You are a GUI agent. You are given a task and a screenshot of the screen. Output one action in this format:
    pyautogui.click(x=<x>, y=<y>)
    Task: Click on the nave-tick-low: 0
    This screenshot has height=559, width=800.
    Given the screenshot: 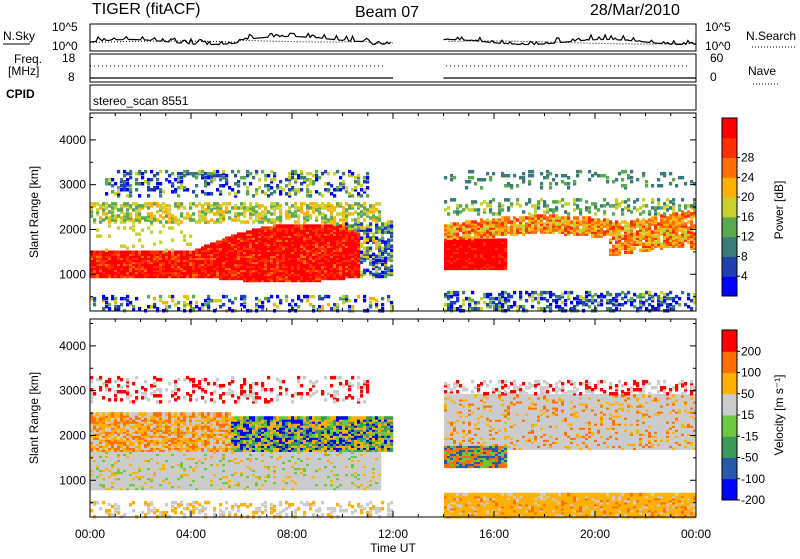 What is the action you would take?
    pyautogui.click(x=713, y=77)
    